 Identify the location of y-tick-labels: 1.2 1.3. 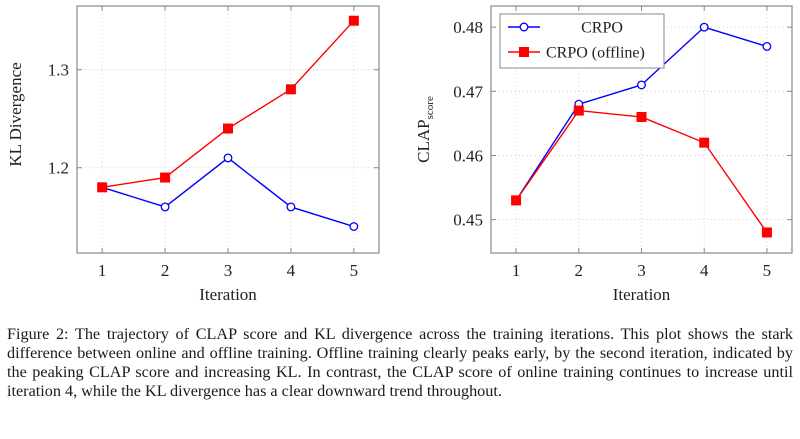
(58, 119).